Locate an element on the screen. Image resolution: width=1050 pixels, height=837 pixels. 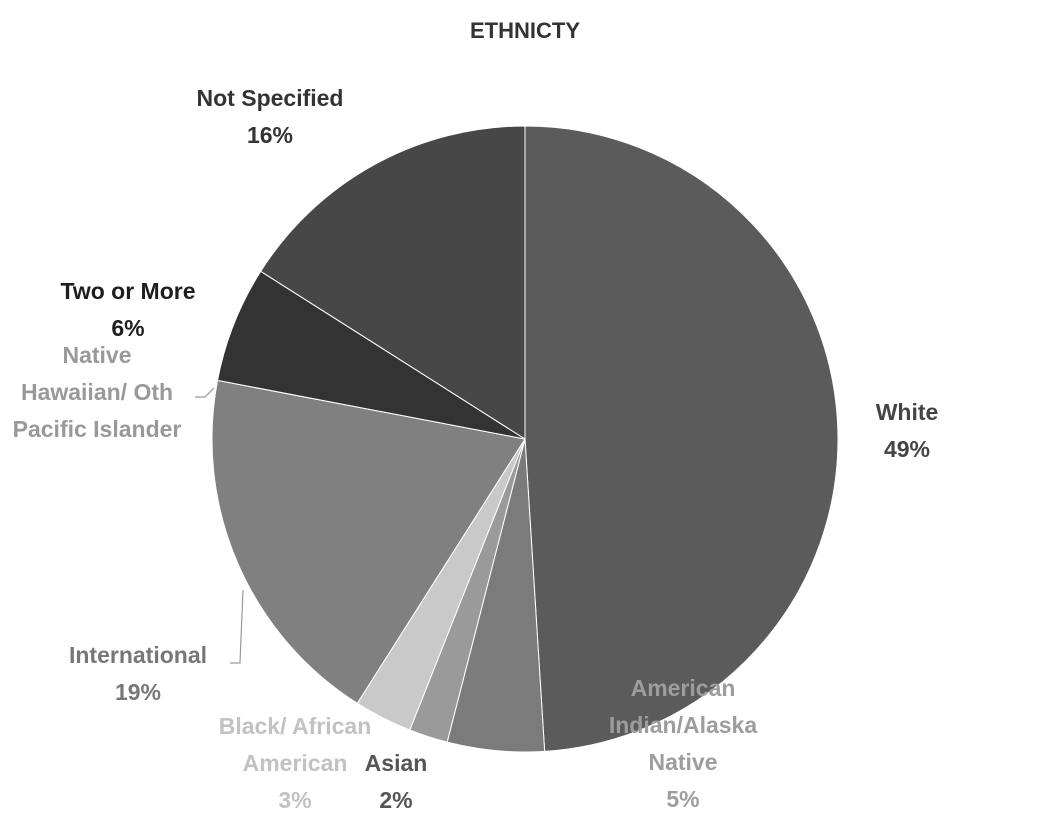
slice-percent: 3% is located at coordinates (295, 800).